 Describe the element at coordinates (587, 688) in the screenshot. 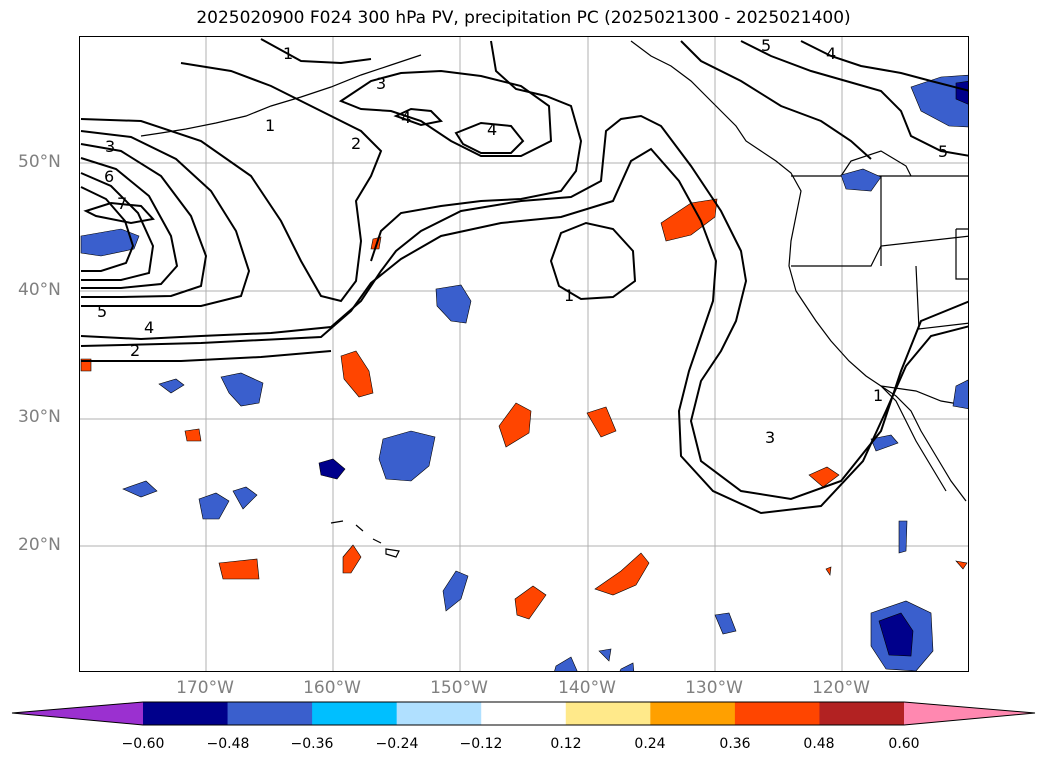

I see `lon-label-140w: 140°W` at that location.